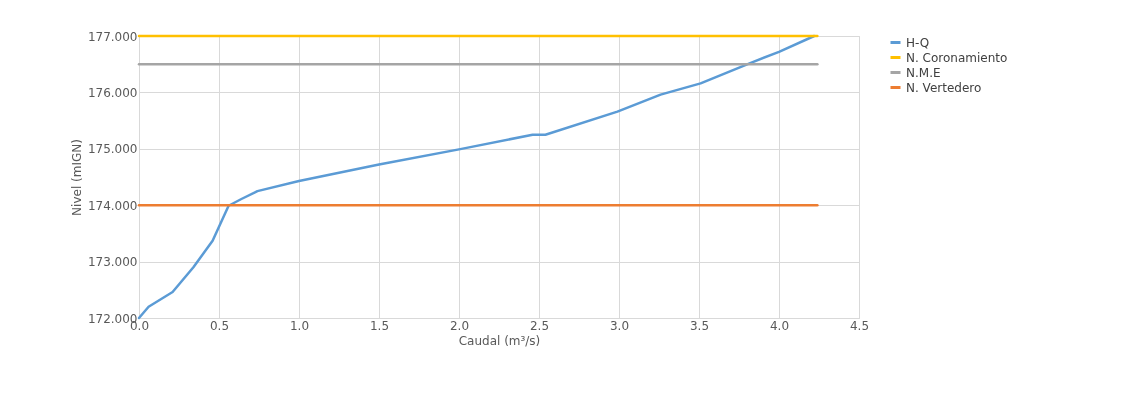  What do you see at coordinates (944, 87) in the screenshot?
I see `legend-label: N. Vertedero` at bounding box center [944, 87].